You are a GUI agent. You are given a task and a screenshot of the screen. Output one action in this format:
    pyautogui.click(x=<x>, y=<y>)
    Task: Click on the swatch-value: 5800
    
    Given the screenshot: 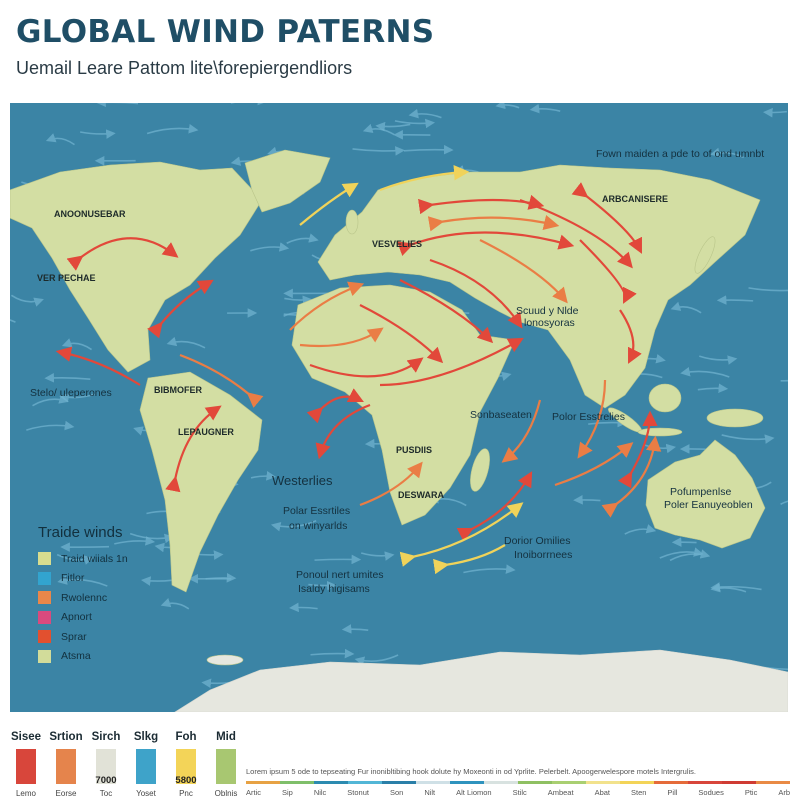 What is the action you would take?
    pyautogui.click(x=186, y=780)
    